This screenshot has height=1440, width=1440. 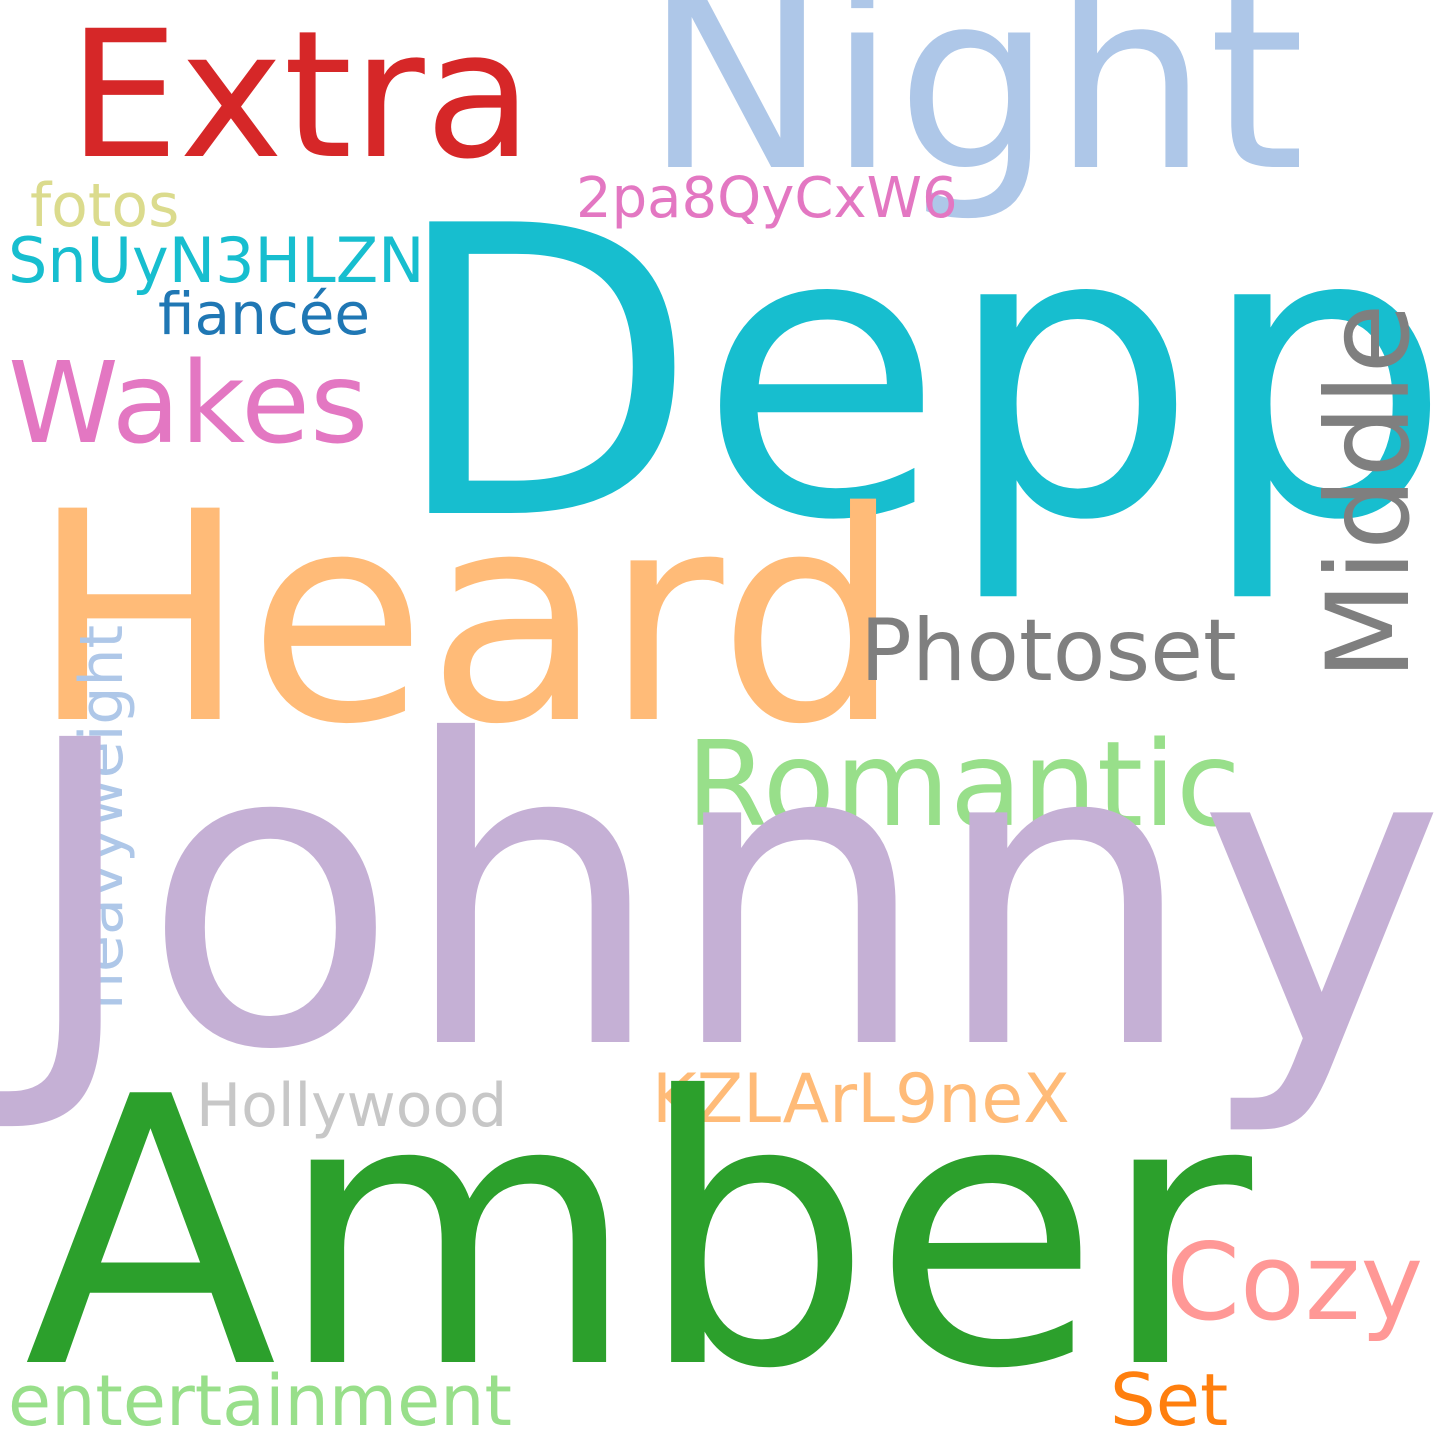 What do you see at coordinates (1368, 491) in the screenshot?
I see `word-middle: Middle` at bounding box center [1368, 491].